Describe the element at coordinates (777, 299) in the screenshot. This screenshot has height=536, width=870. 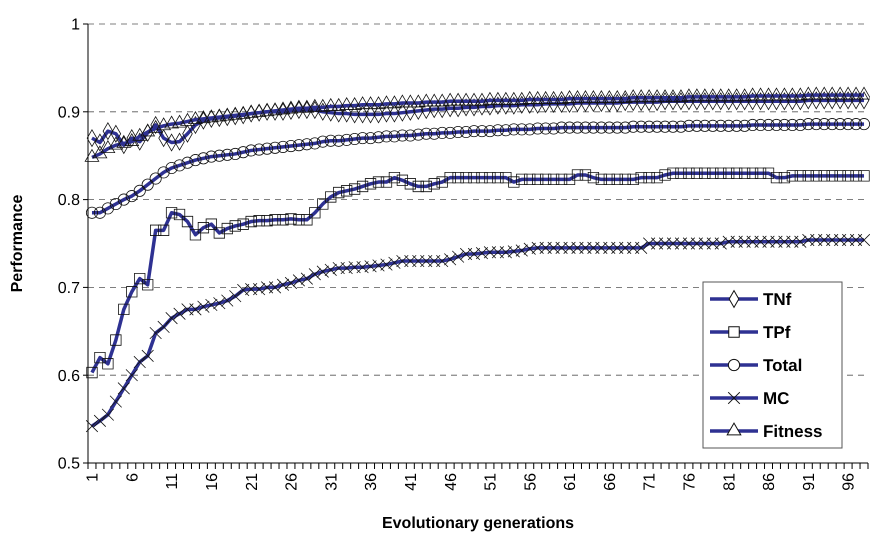
I see `legend-label: TNf` at that location.